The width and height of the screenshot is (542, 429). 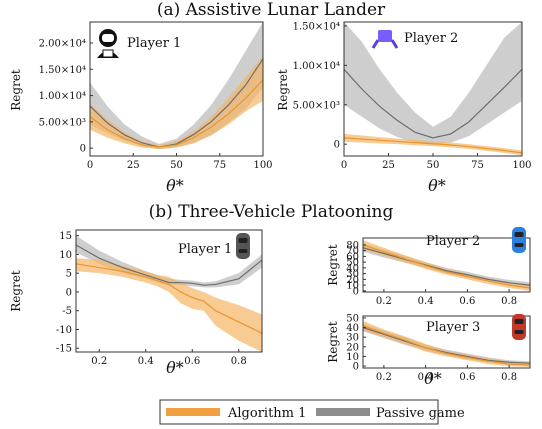 I want to click on legend-label-algorithm: Algorithm 1, so click(x=266, y=413).